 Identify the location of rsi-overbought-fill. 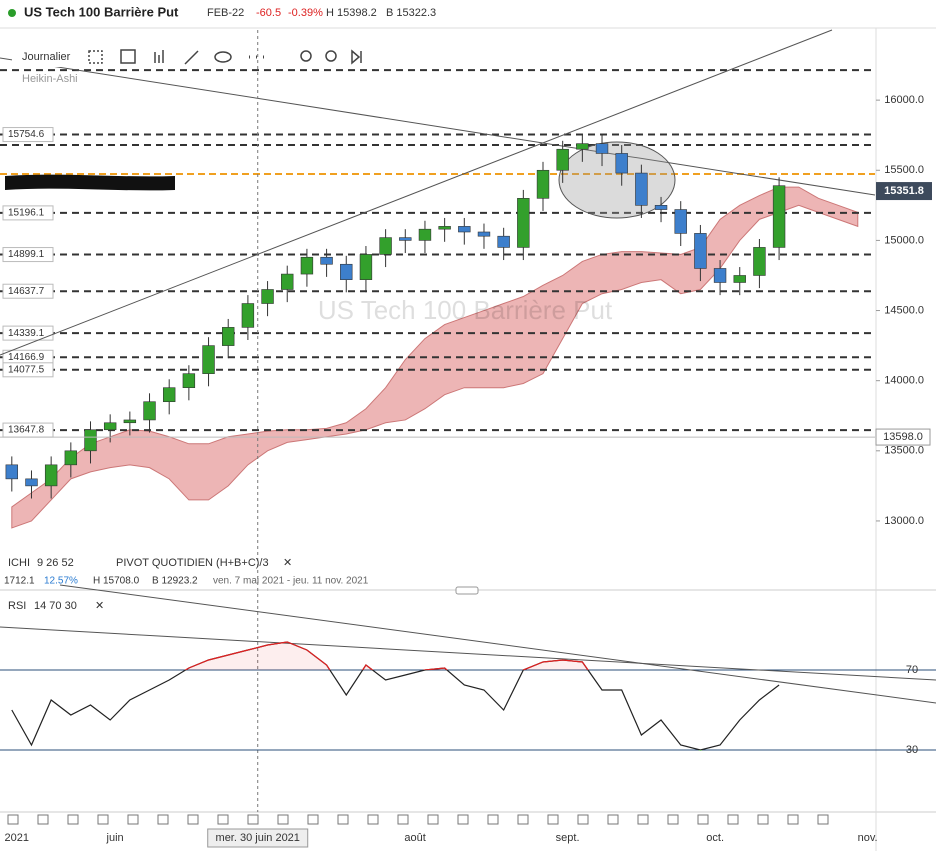
(395, 656).